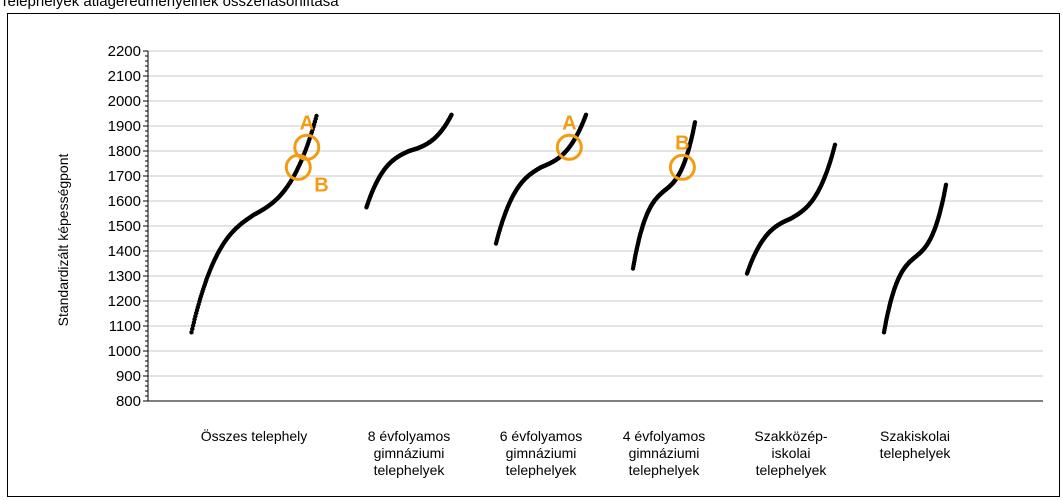 Image resolution: width=1063 pixels, height=500 pixels. What do you see at coordinates (124, 76) in the screenshot?
I see `y-tick-label: 2100` at bounding box center [124, 76].